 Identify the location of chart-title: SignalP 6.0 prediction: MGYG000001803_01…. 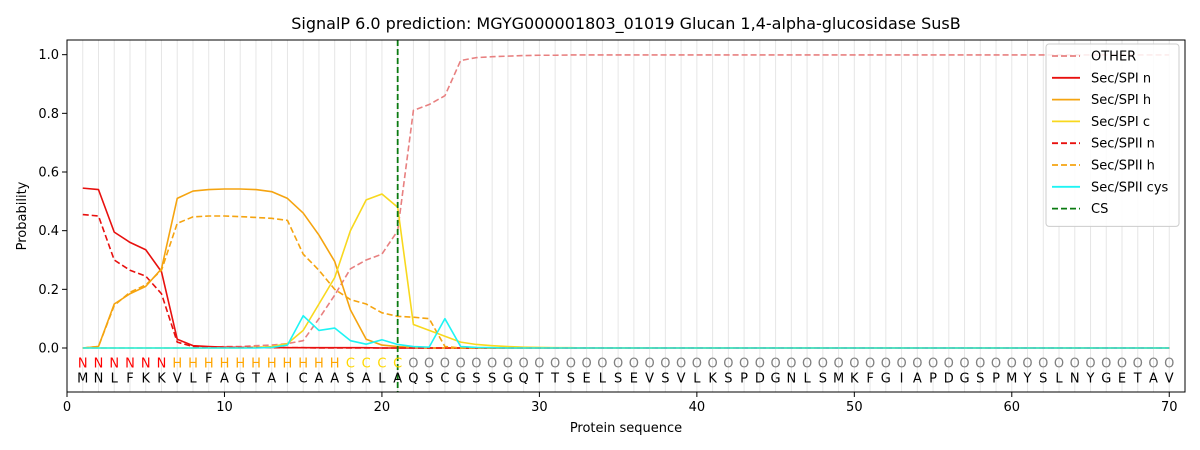
(625, 24).